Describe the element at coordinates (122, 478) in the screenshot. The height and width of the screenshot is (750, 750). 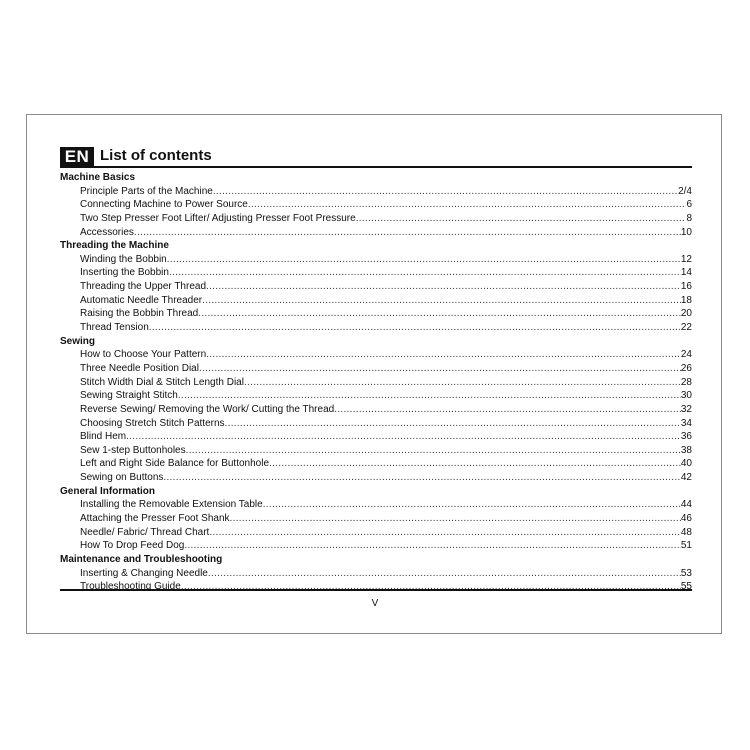
I see `toc-entry-label: Sewing on Buttons` at that location.